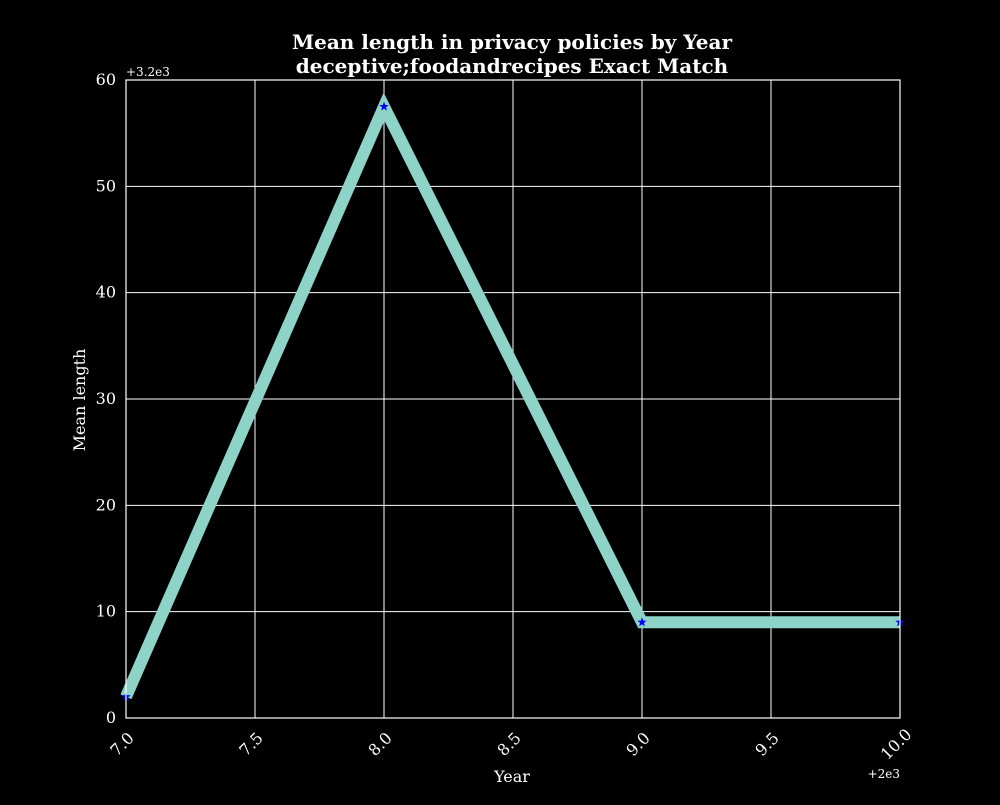  Describe the element at coordinates (106, 185) in the screenshot. I see `y-tick-label: 50` at that location.